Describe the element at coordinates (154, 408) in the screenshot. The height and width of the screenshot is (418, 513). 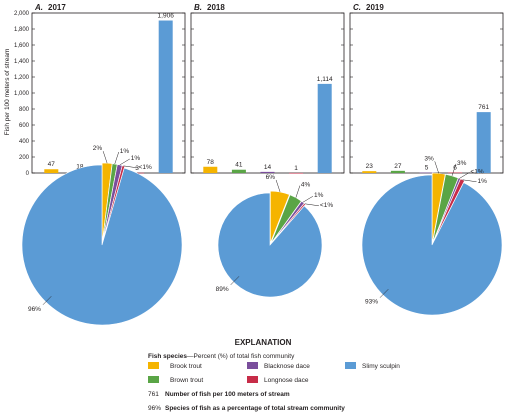
I see `legend-percent-example: 96%` at that location.